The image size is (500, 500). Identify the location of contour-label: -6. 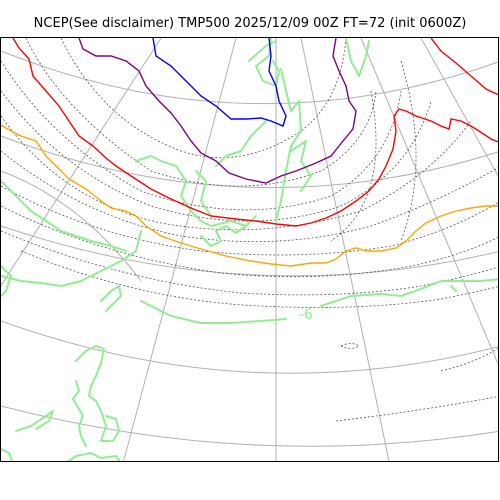
(306, 315).